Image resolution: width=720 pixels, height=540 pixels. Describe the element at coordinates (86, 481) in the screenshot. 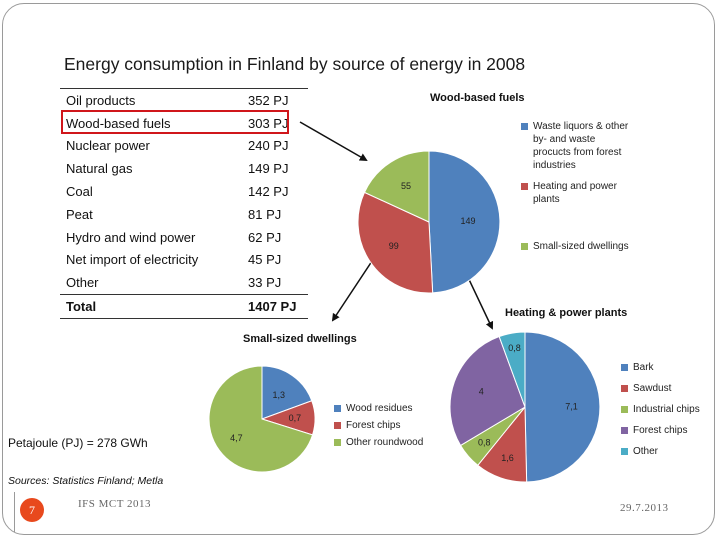

I see `sources-text: Sources: Statistics Finland; Metla` at that location.